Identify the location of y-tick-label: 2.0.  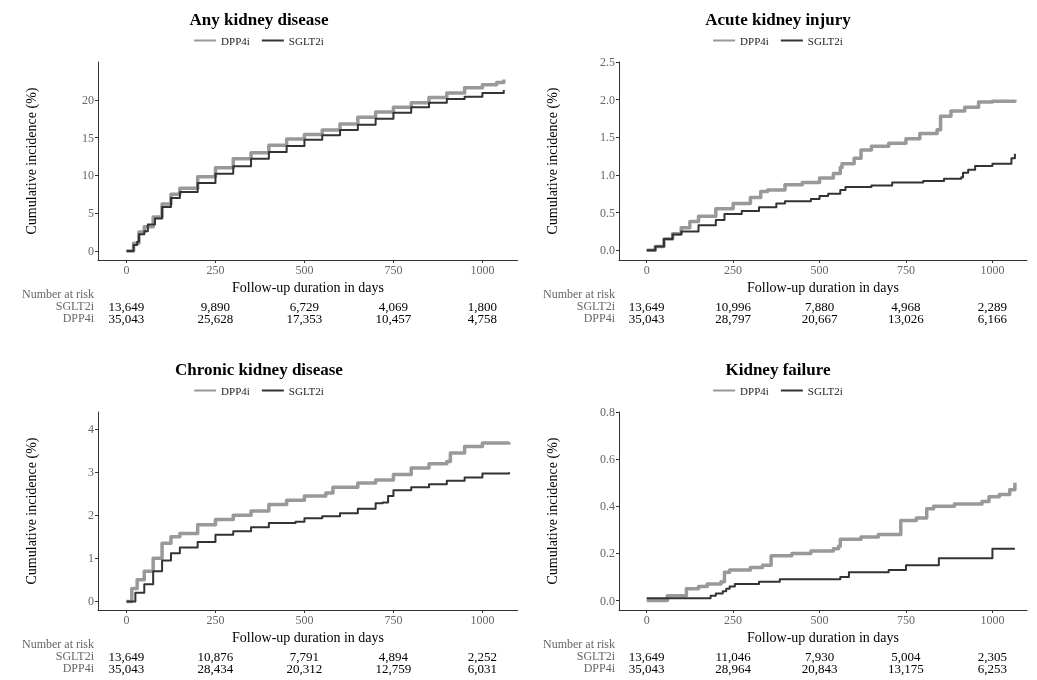
(607, 99).